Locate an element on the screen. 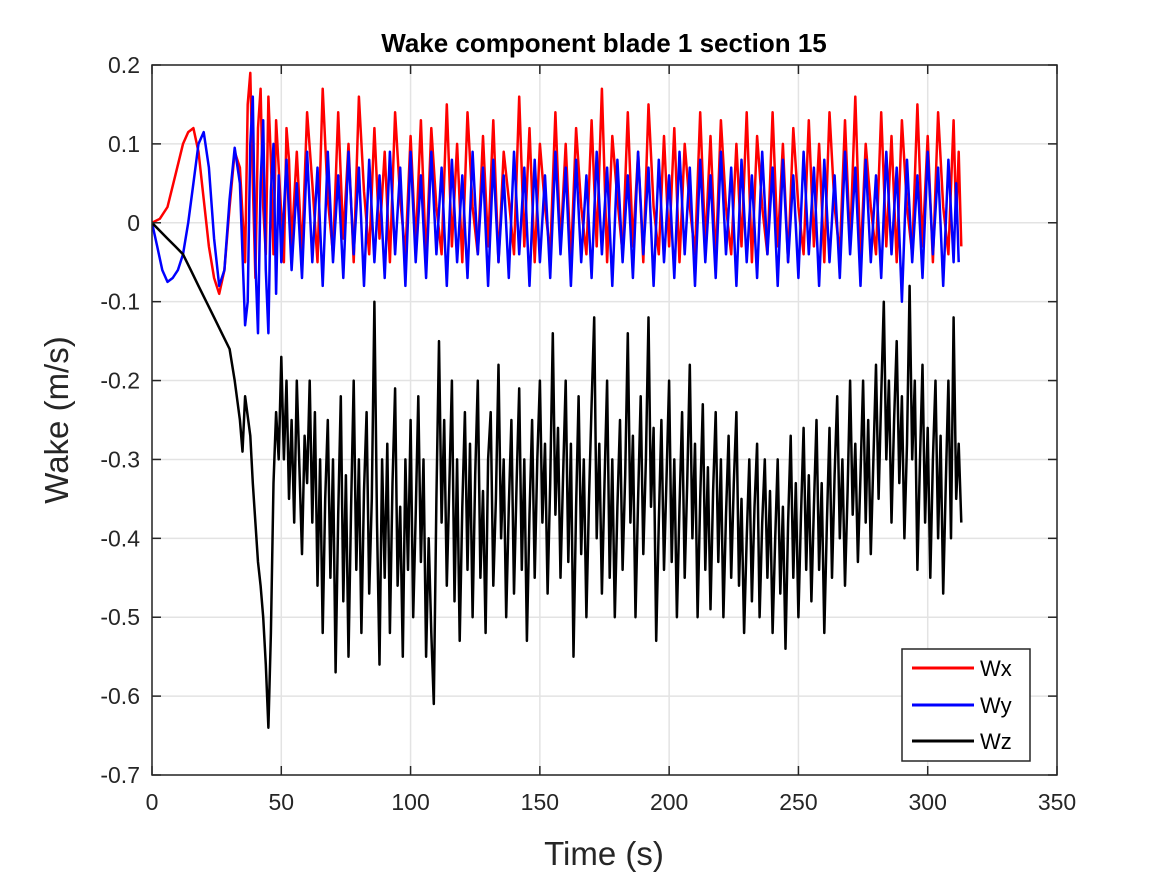 The image size is (1167, 880). y-axis-label: Wake (m/s) is located at coordinates (56, 419).